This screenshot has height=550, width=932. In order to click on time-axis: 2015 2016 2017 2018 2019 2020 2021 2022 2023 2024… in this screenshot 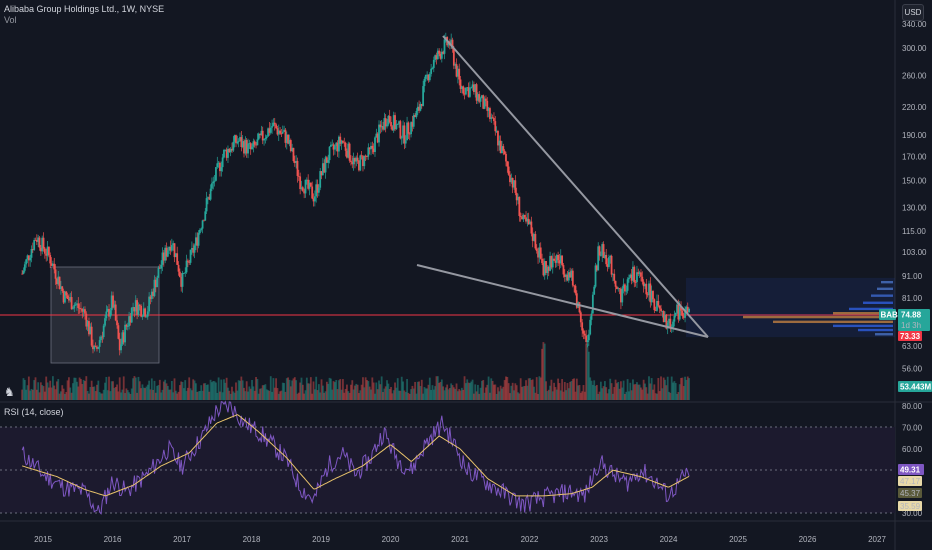, I will do `click(460, 539)`.